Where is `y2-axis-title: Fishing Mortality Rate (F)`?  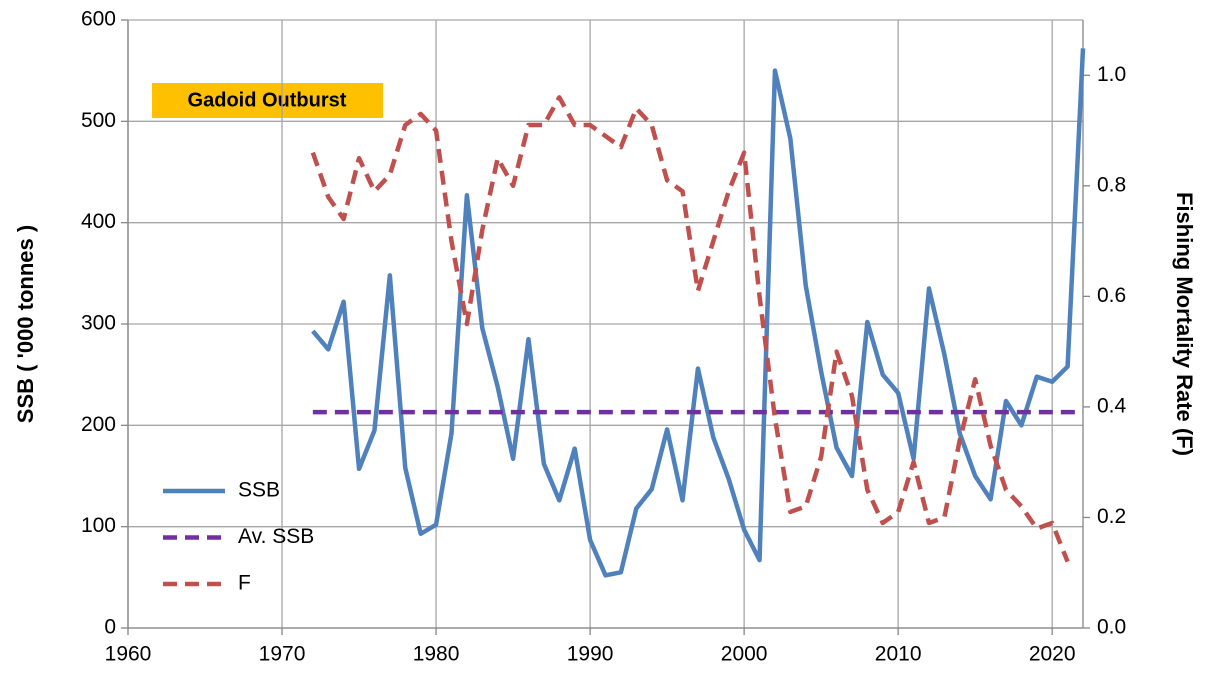
y2-axis-title: Fishing Mortality Rate (F) is located at coordinates (1184, 324).